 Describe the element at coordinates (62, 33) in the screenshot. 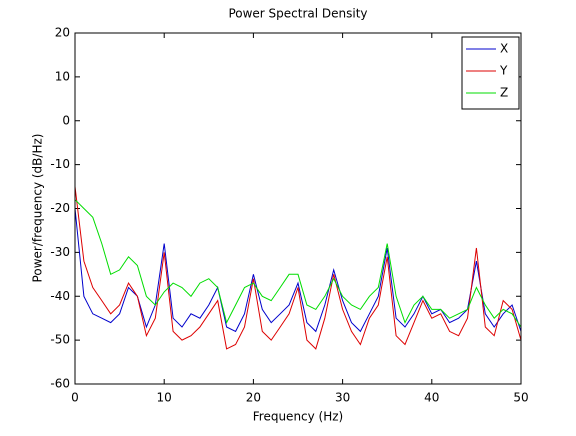

I see `y-tick-label: 20` at that location.